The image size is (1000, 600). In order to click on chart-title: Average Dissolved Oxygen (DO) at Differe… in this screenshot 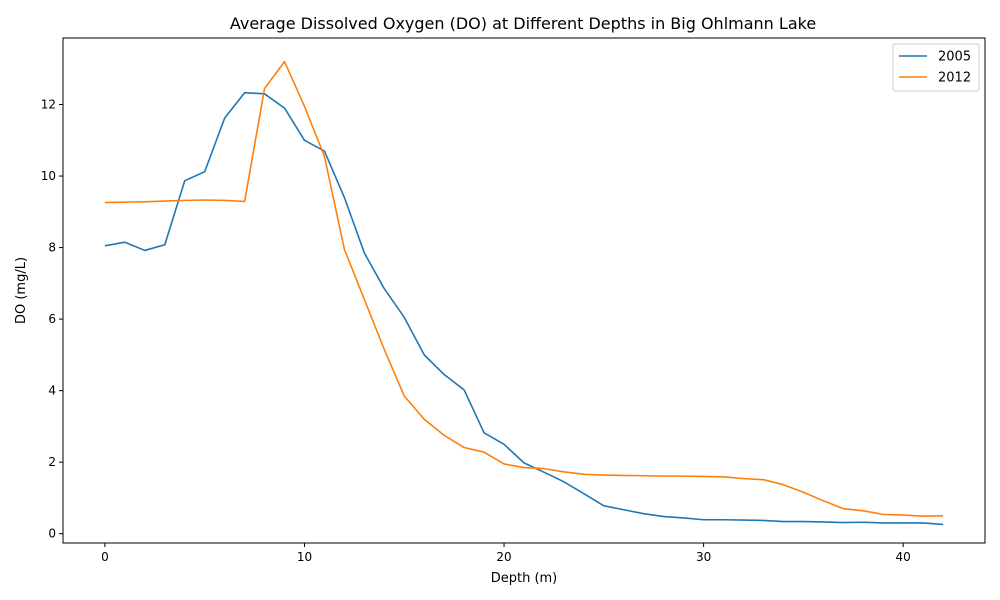, I will do `click(523, 23)`.